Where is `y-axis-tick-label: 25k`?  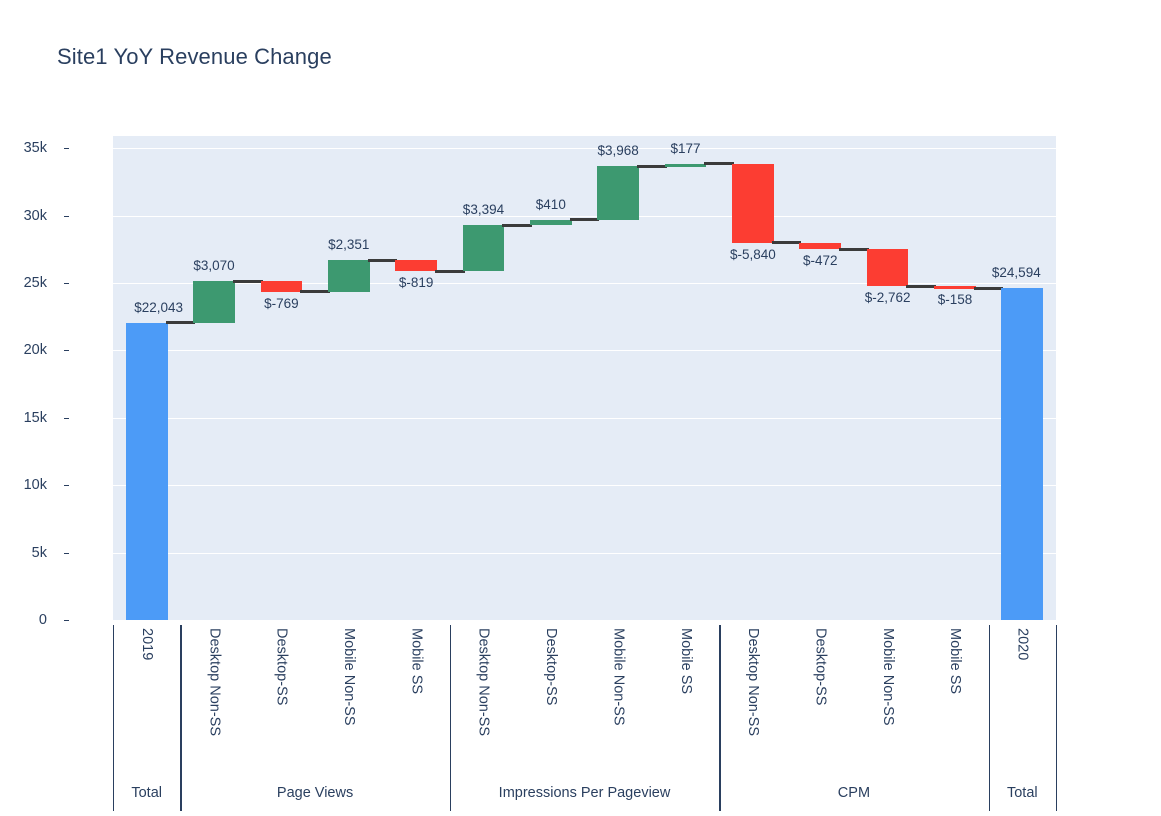
y-axis-tick-label: 25k is located at coordinates (35, 282).